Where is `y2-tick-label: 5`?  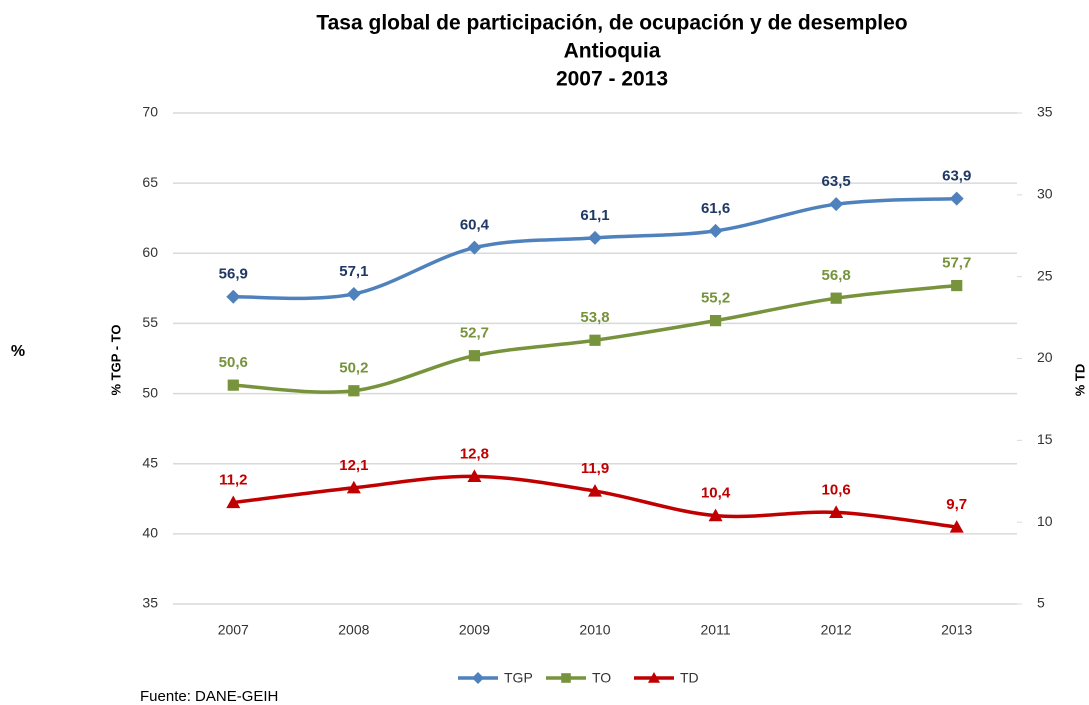
y2-tick-label: 5 is located at coordinates (1041, 603).